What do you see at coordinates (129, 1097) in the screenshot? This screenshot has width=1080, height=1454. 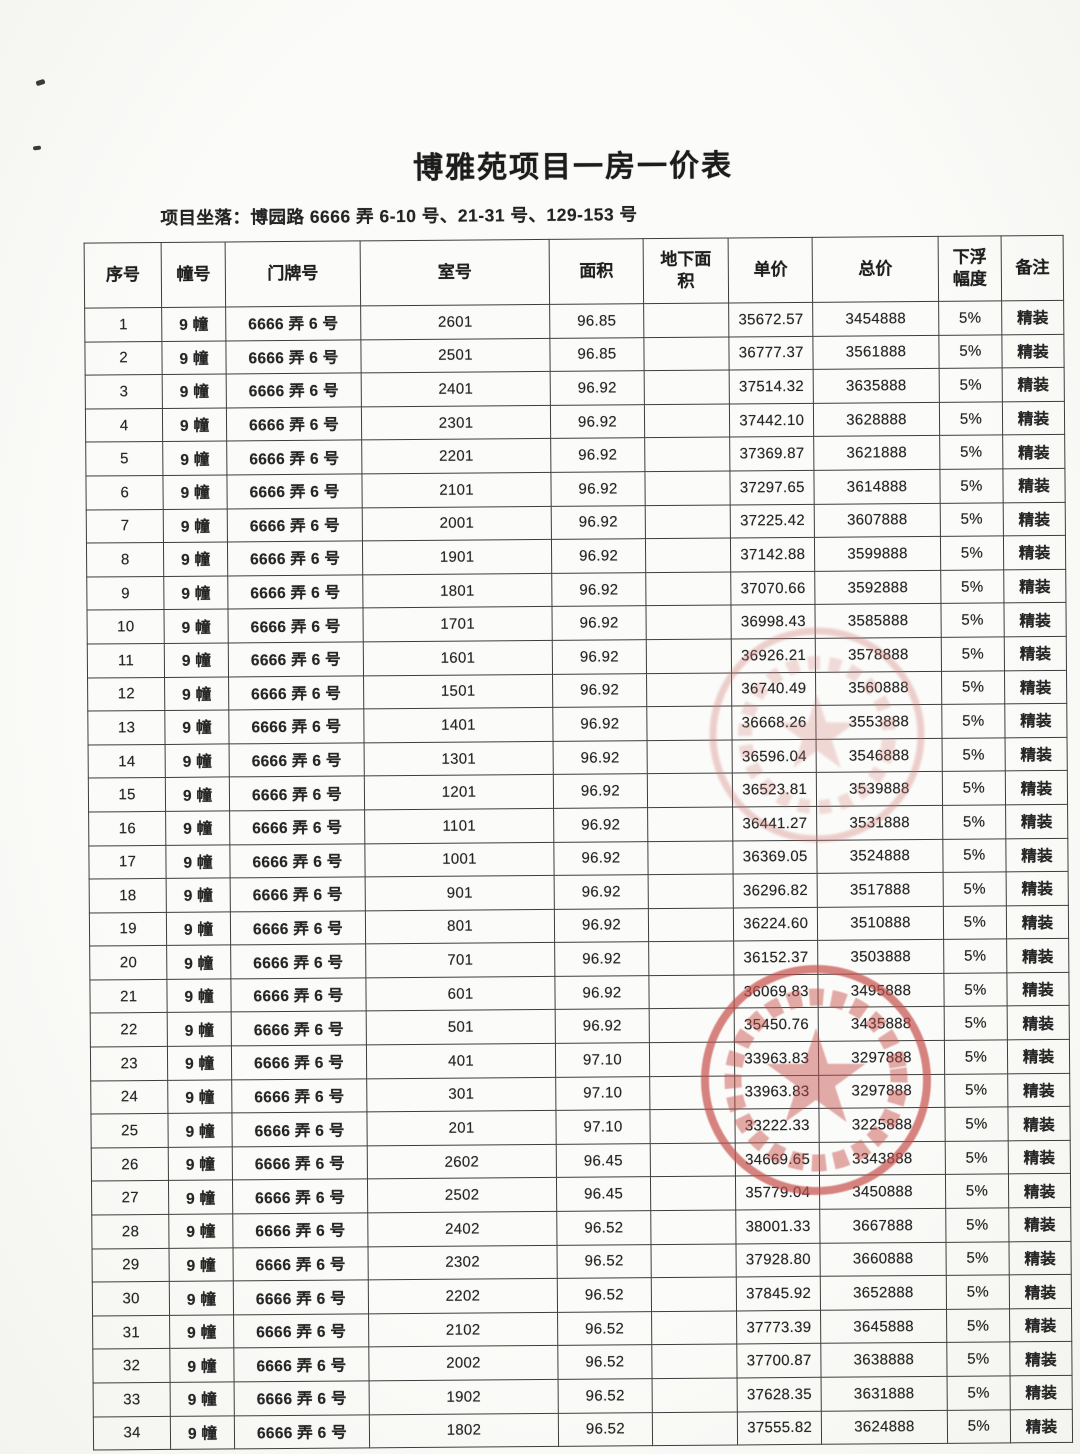 I see `table-cell: 24` at bounding box center [129, 1097].